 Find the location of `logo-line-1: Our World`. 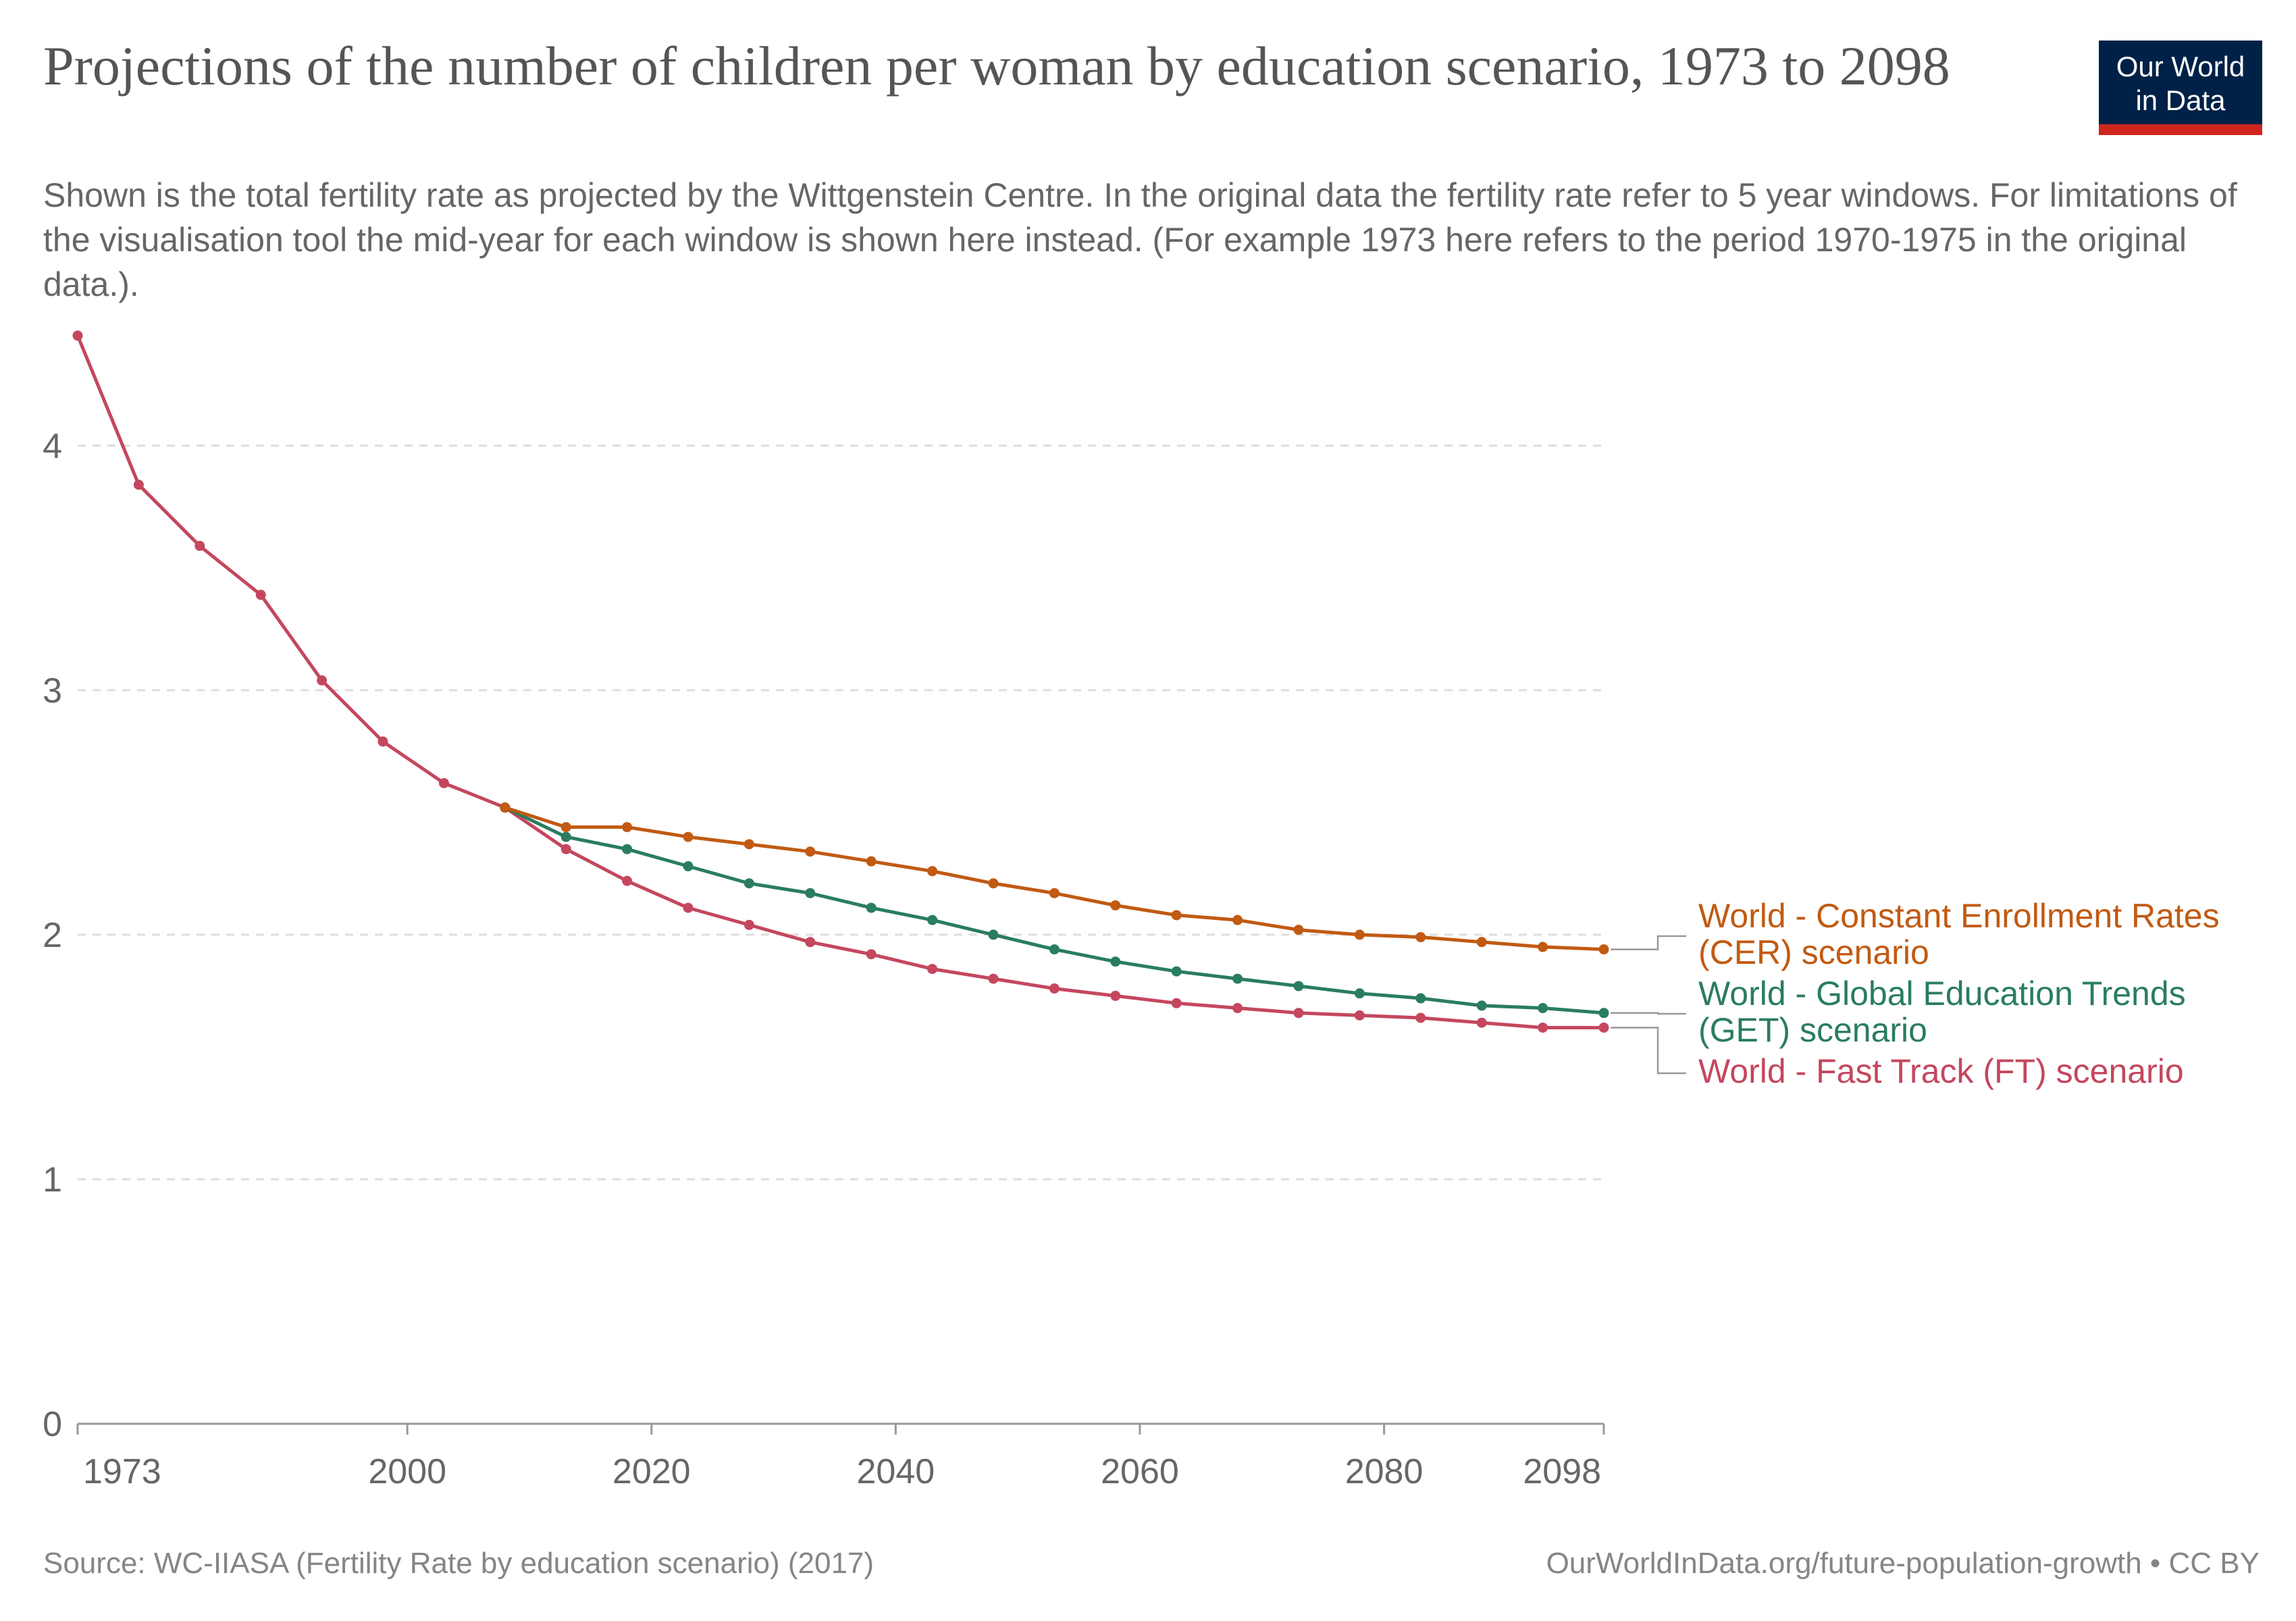

logo-line-1: Our World is located at coordinates (2180, 66).